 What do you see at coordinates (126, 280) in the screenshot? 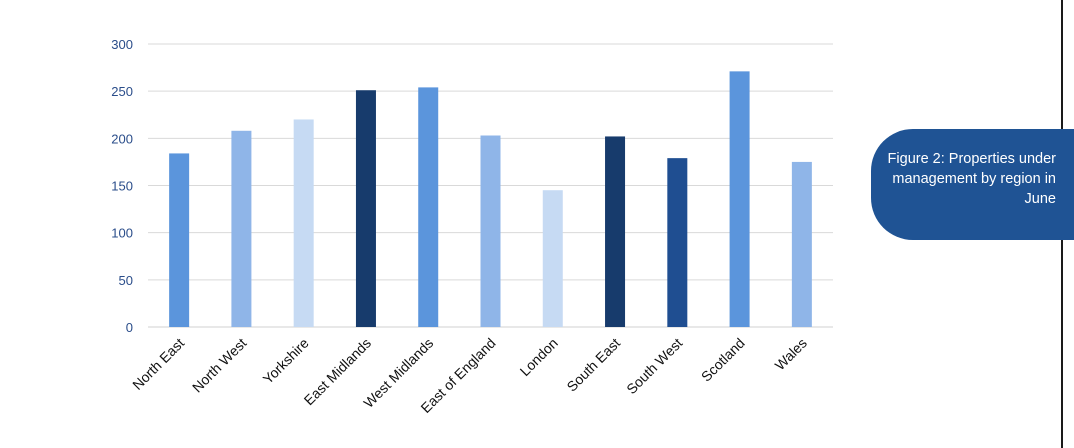
I see `y-tick-label: 50` at bounding box center [126, 280].